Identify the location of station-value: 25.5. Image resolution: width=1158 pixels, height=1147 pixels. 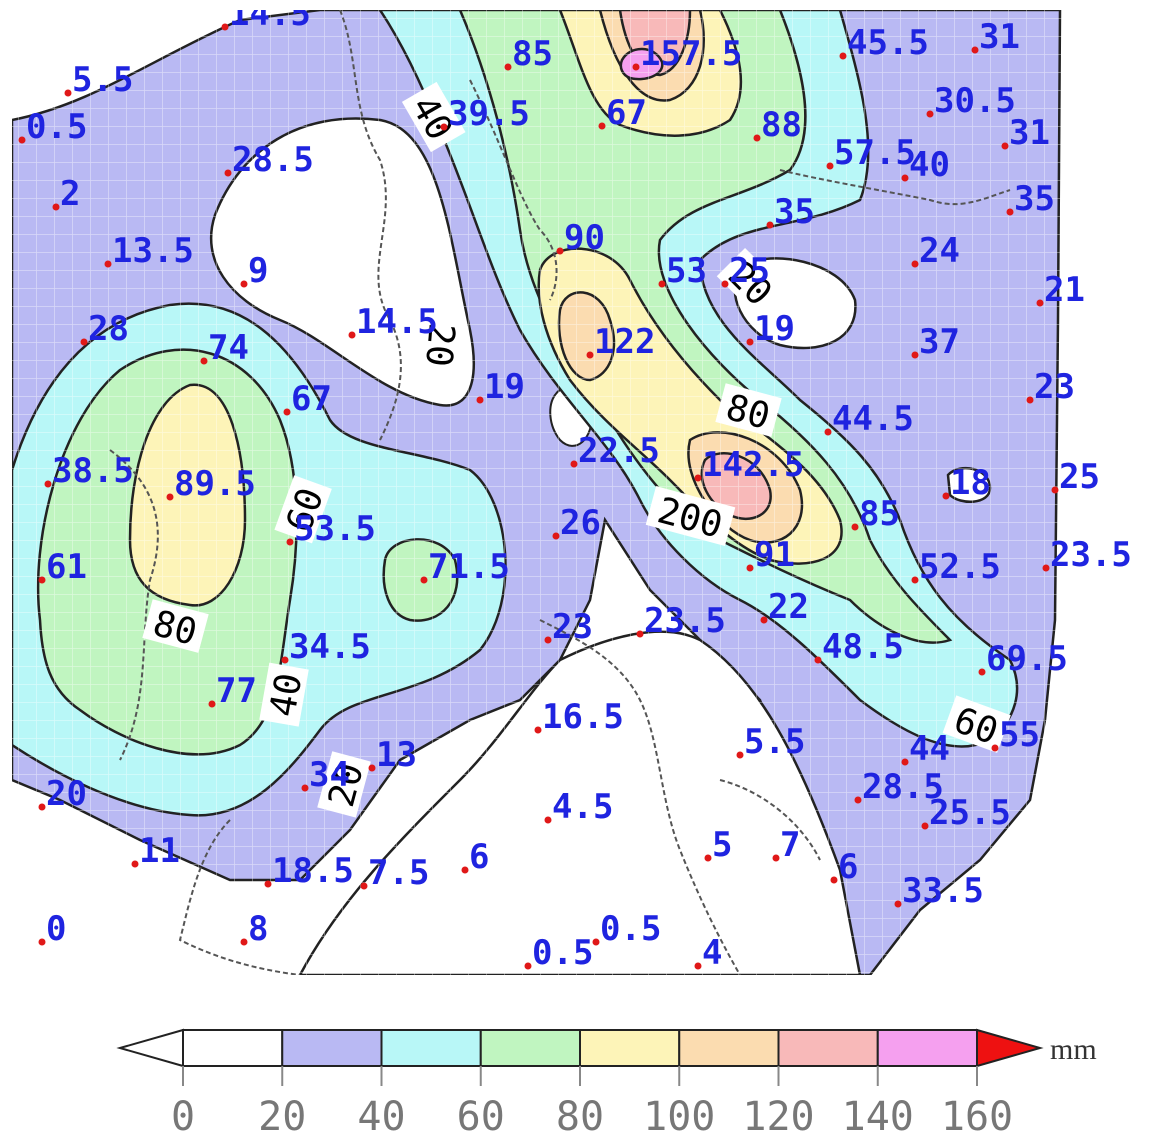
(970, 813).